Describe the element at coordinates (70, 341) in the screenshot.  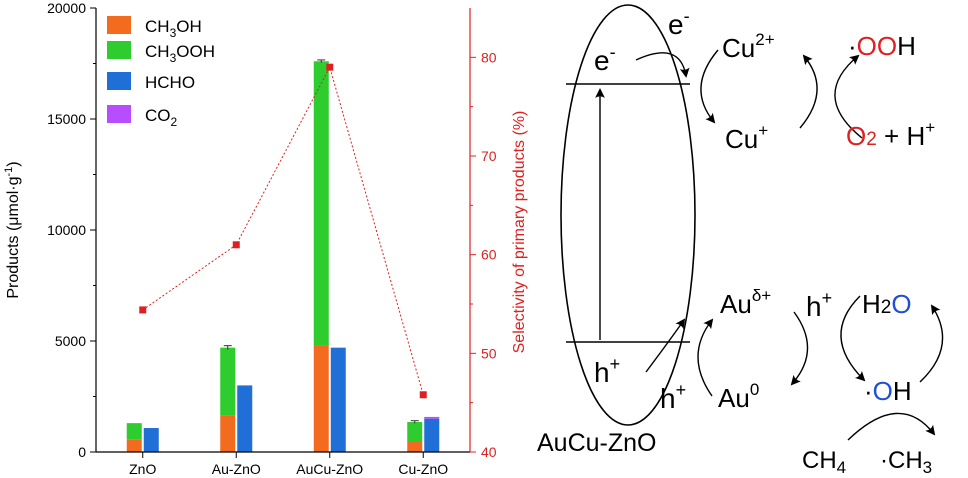
I see `y-tick-label: 5000` at that location.